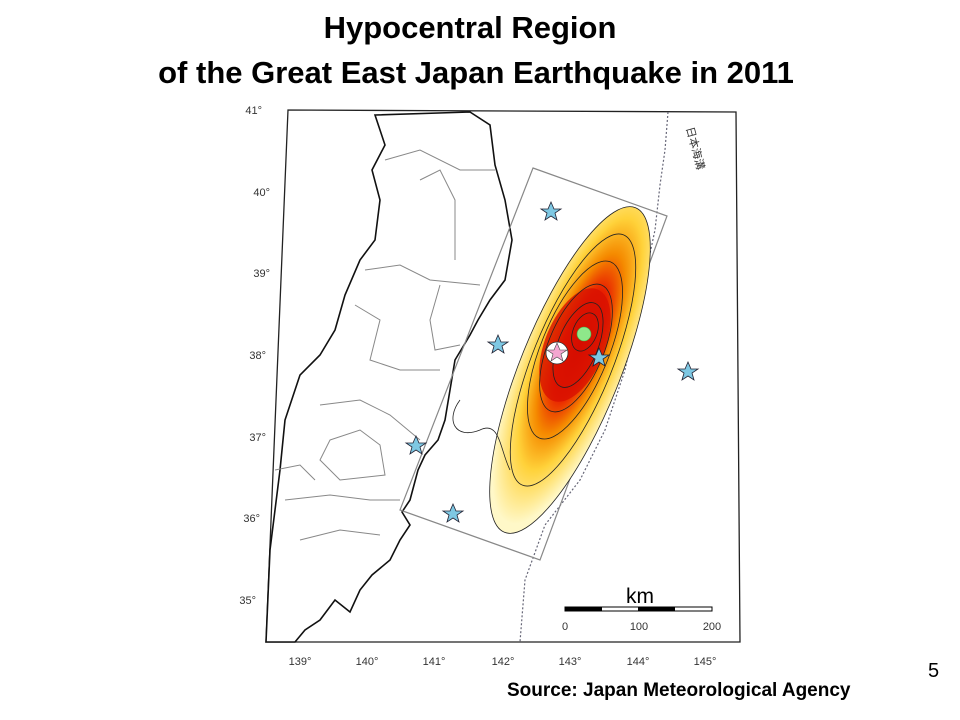 Image resolution: width=960 pixels, height=720 pixels. I want to click on lon-label: 144°, so click(638, 662).